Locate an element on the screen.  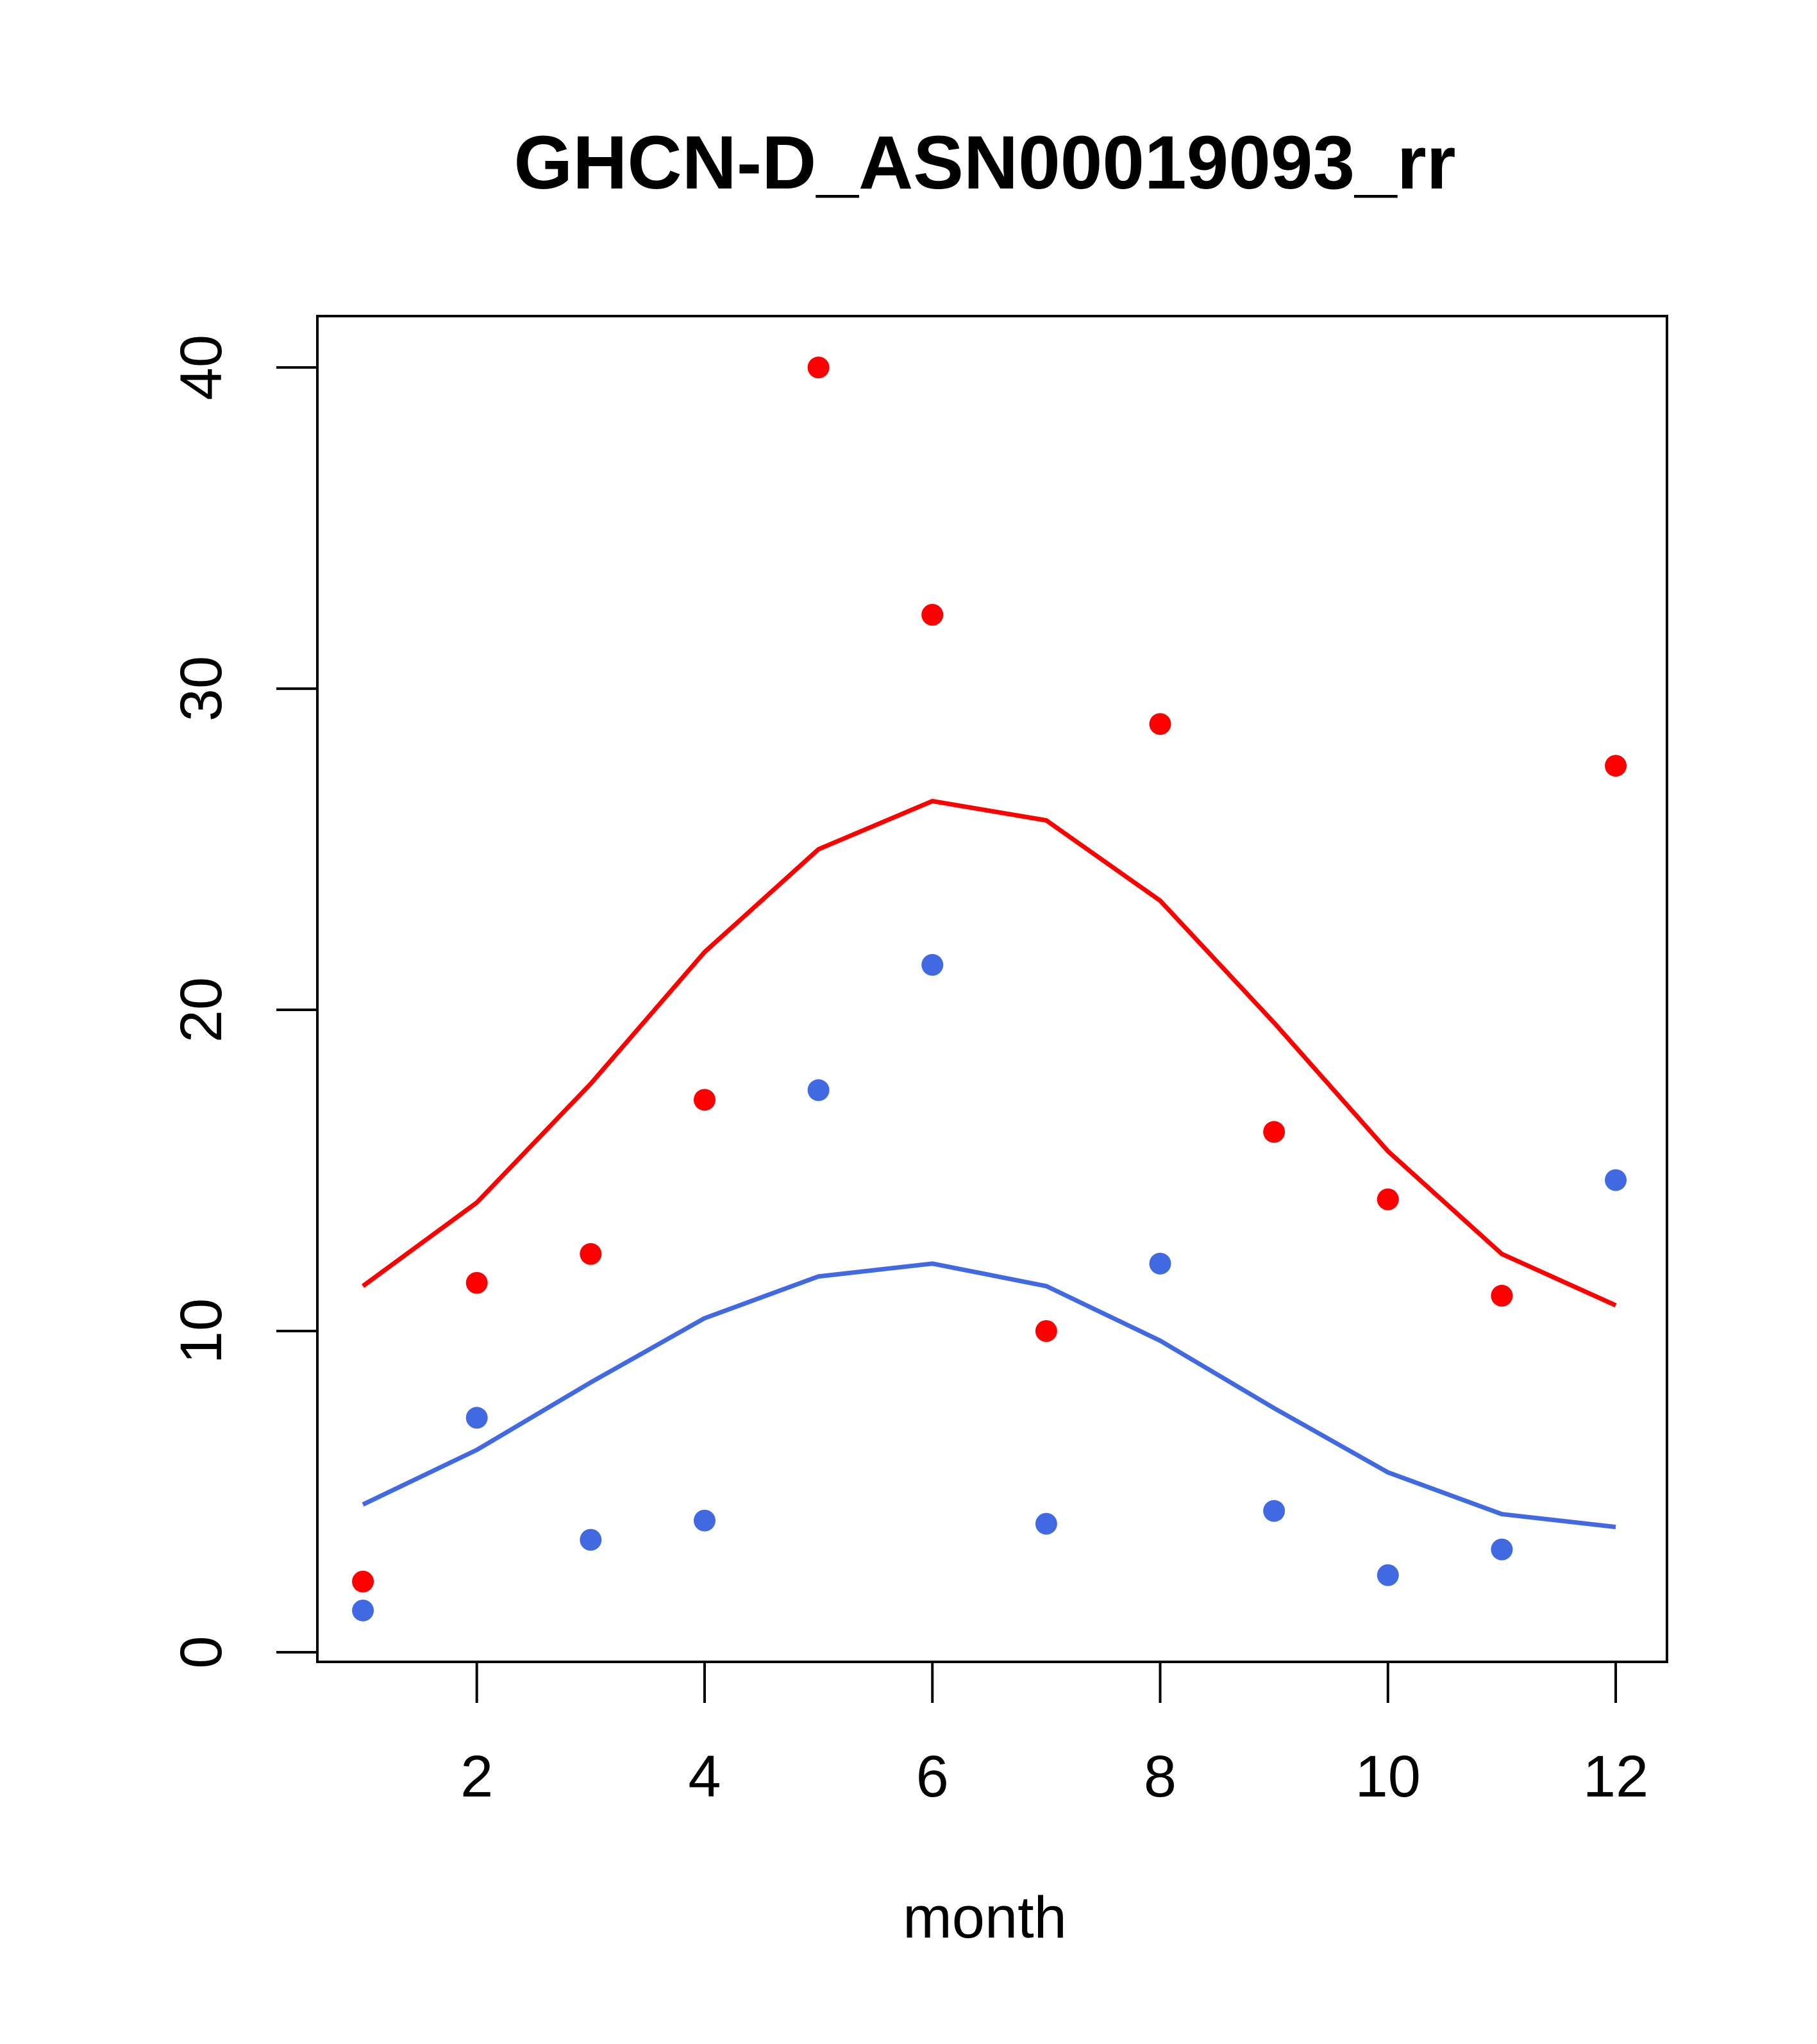
series-line-blue is located at coordinates (989, 1396).